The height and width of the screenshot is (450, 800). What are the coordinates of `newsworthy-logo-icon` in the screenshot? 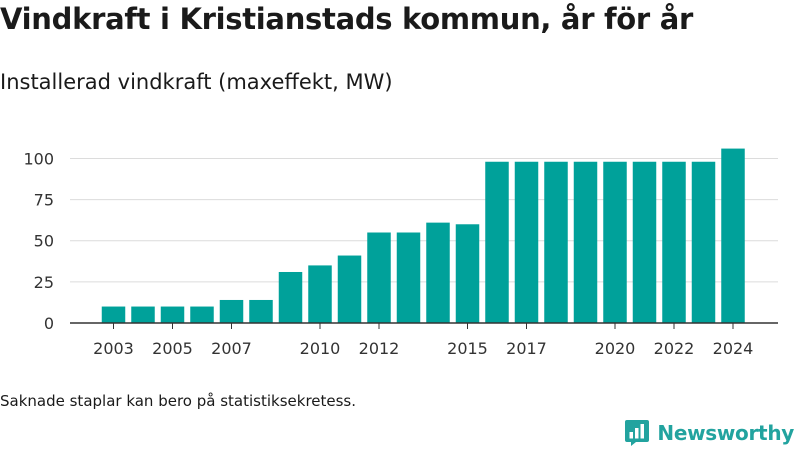 It's located at (637, 433).